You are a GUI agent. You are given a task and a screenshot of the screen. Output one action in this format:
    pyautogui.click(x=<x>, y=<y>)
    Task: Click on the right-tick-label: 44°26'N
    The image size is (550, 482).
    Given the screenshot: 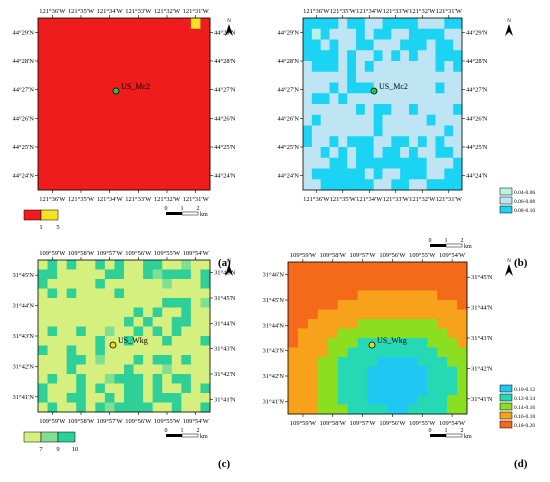 What is the action you would take?
    pyautogui.click(x=477, y=118)
    